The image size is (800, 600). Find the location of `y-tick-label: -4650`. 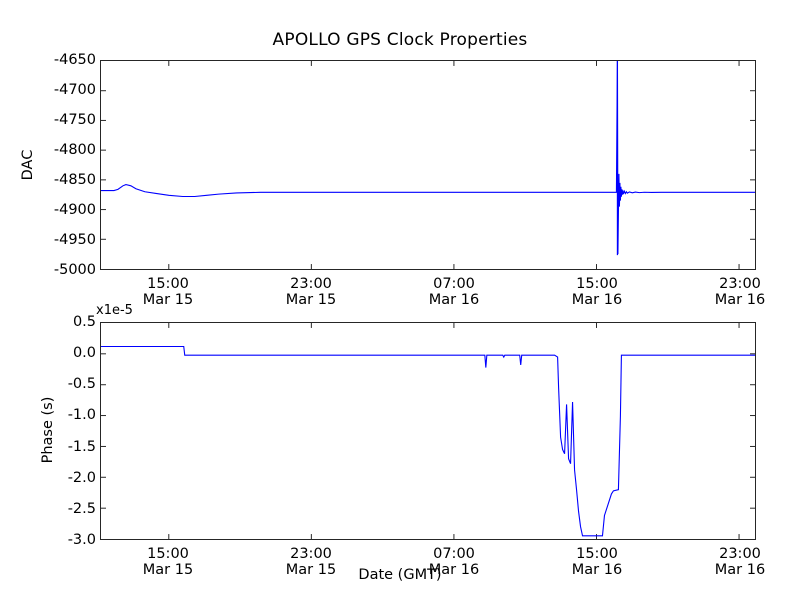

y-tick-label: -4650 is located at coordinates (74, 59).